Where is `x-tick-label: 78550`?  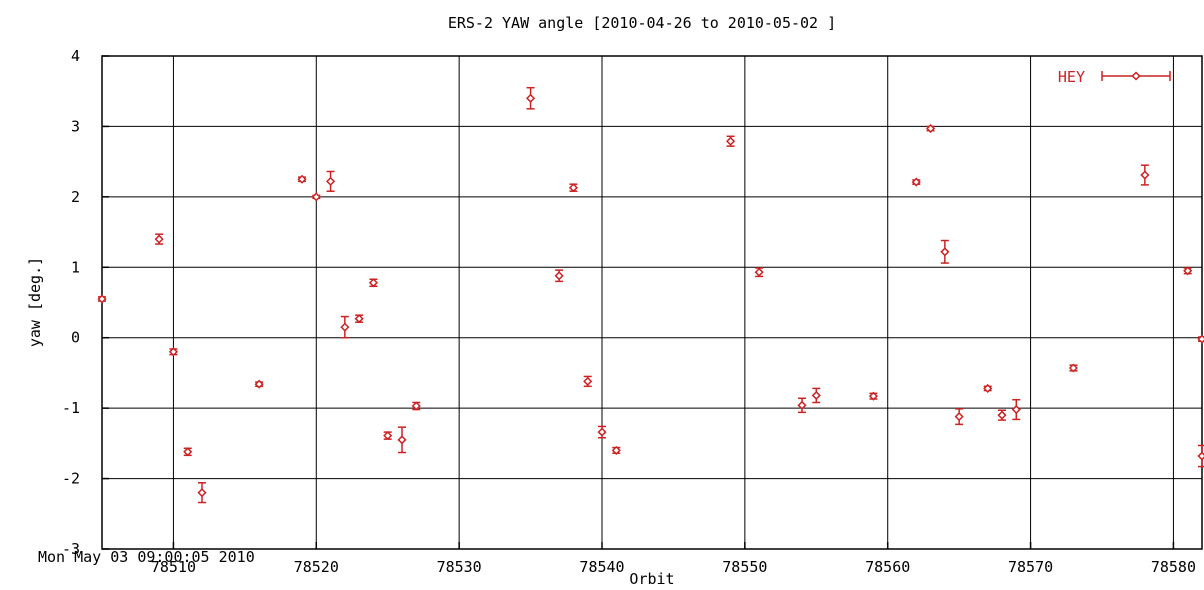 x-tick-label: 78550 is located at coordinates (744, 567).